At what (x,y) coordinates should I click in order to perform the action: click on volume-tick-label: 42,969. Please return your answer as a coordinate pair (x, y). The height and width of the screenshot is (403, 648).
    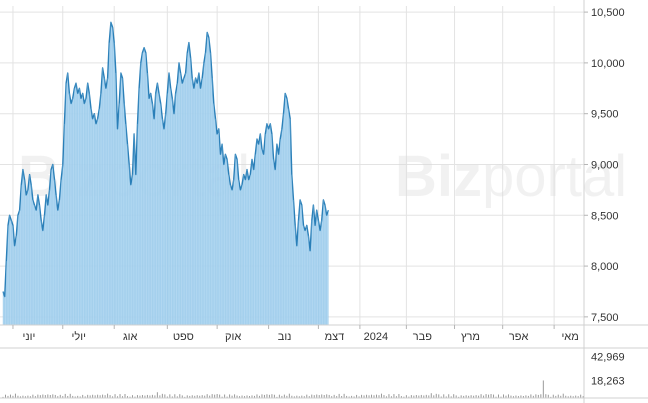
    Looking at the image, I should click on (608, 358).